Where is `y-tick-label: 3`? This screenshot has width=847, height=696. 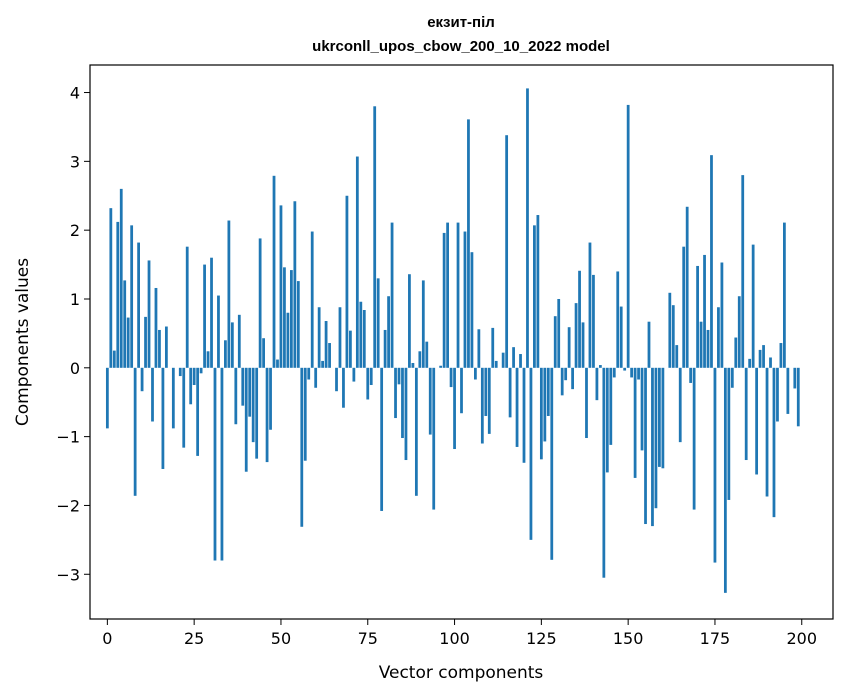
y-tick-label: 3 is located at coordinates (75, 161).